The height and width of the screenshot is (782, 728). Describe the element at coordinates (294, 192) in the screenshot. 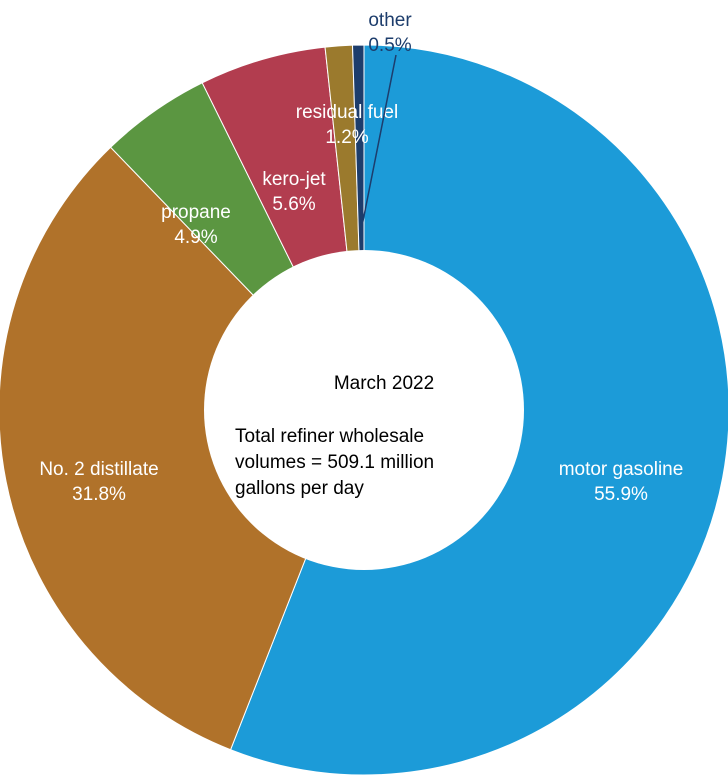

I see `label-kero-jet: kero-jet 5.6%` at that location.